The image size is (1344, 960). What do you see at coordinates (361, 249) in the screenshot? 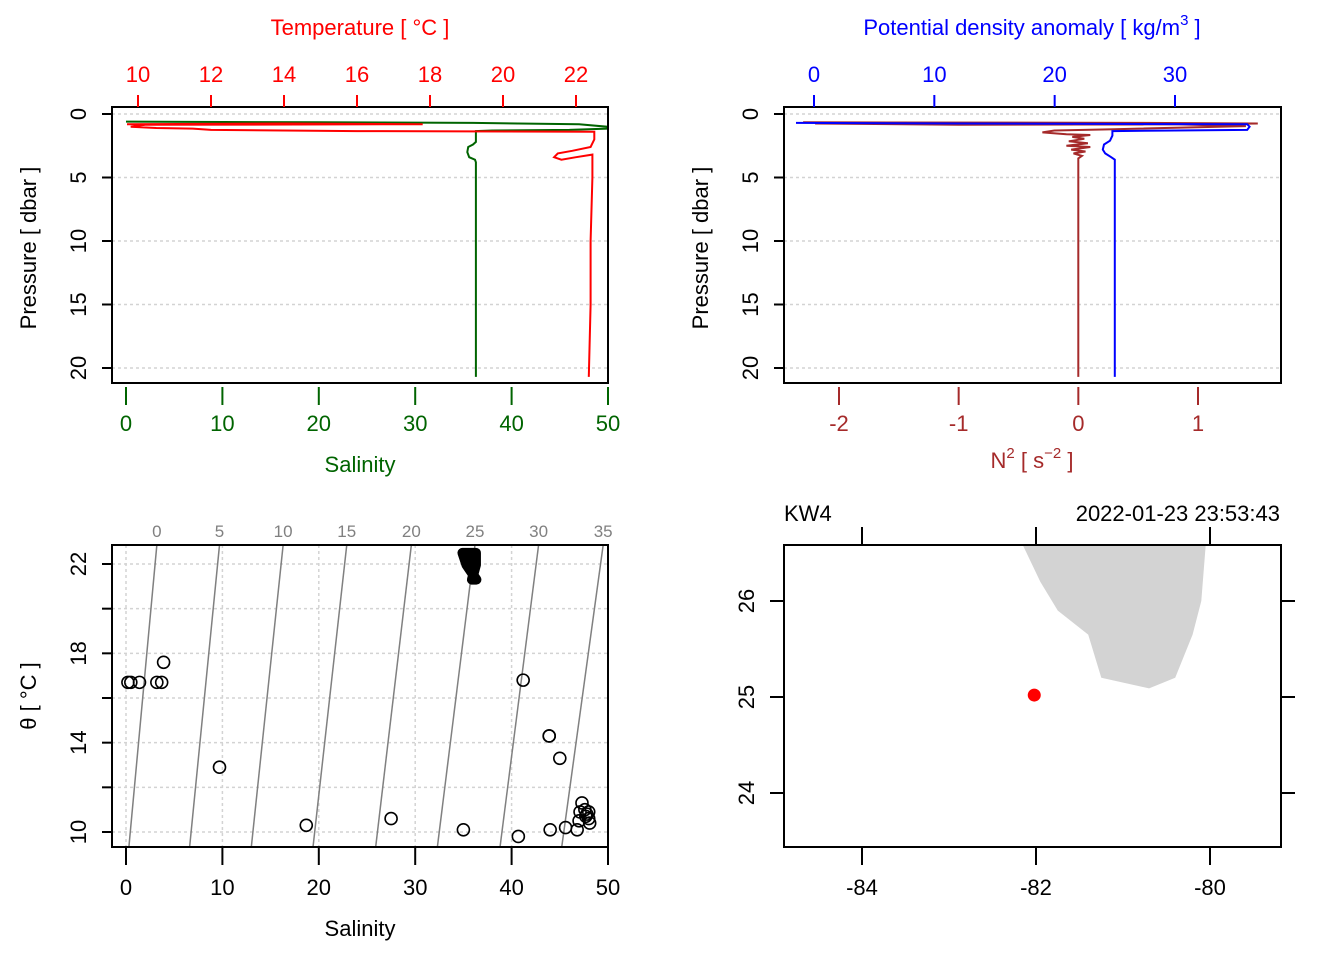
I see `series-temperature-line` at bounding box center [361, 249].